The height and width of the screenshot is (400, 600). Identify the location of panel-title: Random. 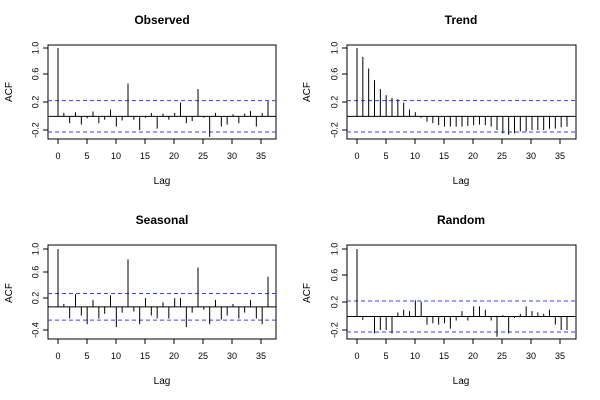
(461, 220).